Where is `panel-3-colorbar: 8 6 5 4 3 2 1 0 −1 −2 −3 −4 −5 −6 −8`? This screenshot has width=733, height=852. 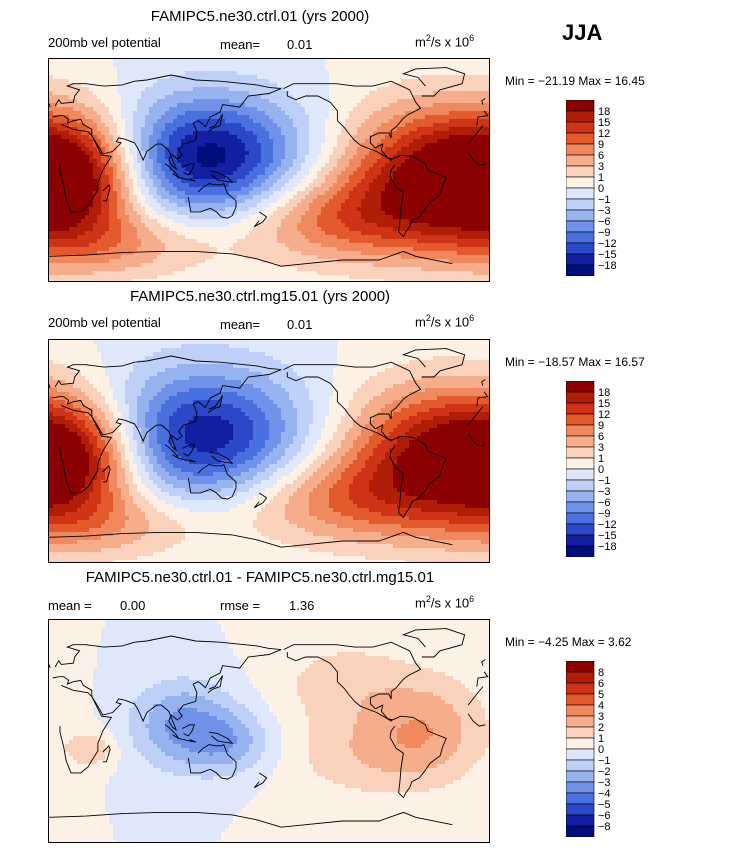 panel-3-colorbar: 8 6 5 4 3 2 1 0 −1 −2 −3 −4 −5 −6 −8 is located at coordinates (601, 749).